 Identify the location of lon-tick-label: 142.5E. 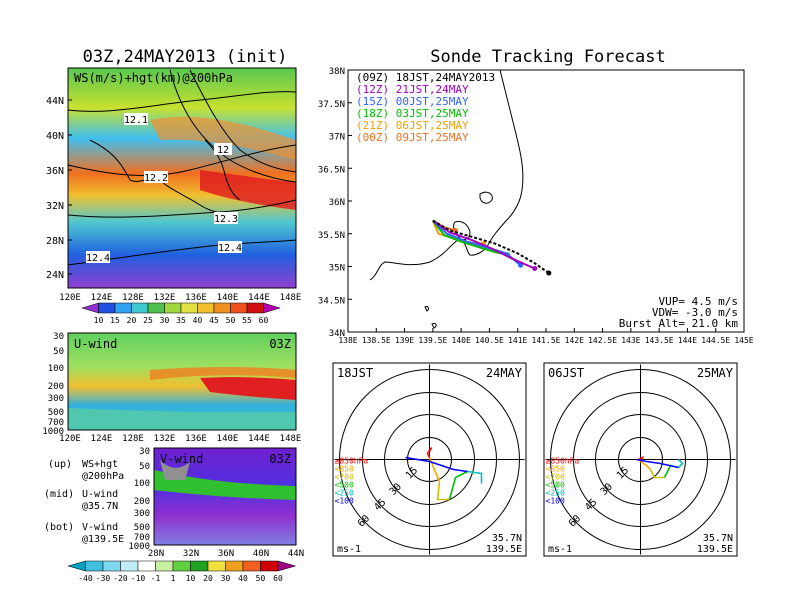
(602, 340).